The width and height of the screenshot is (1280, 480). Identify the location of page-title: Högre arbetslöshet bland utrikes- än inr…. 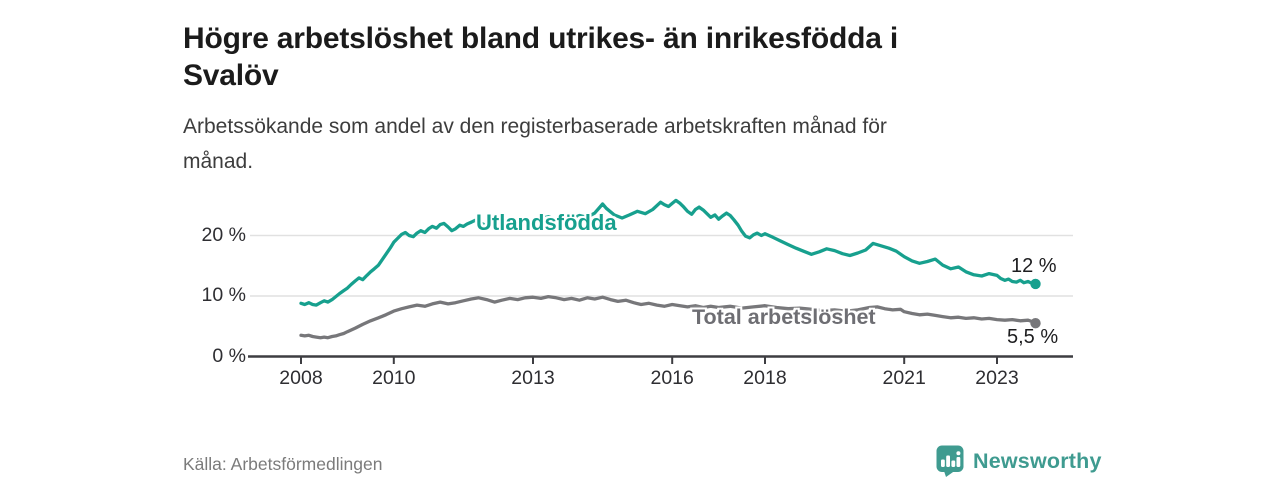
(643, 57).